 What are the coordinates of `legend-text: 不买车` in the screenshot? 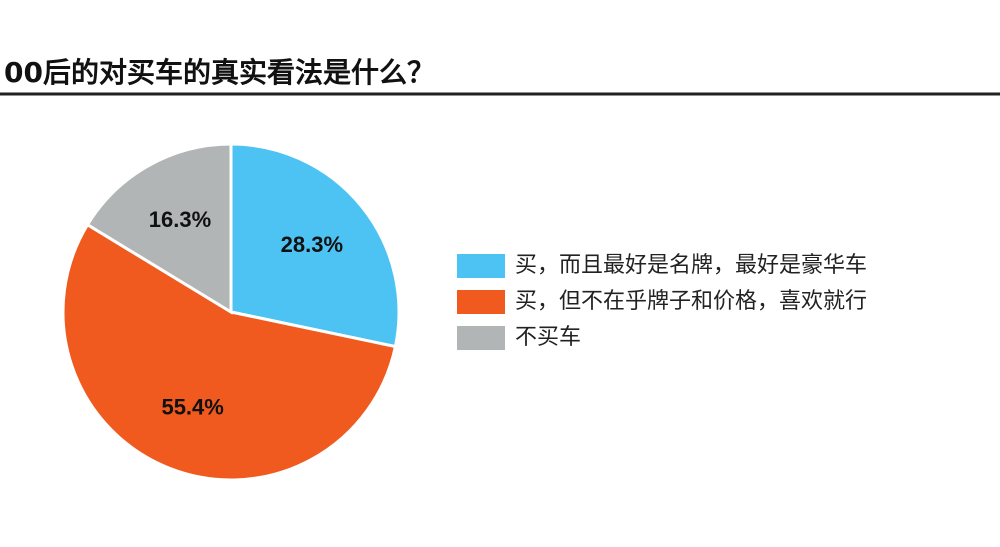 It's located at (548, 337).